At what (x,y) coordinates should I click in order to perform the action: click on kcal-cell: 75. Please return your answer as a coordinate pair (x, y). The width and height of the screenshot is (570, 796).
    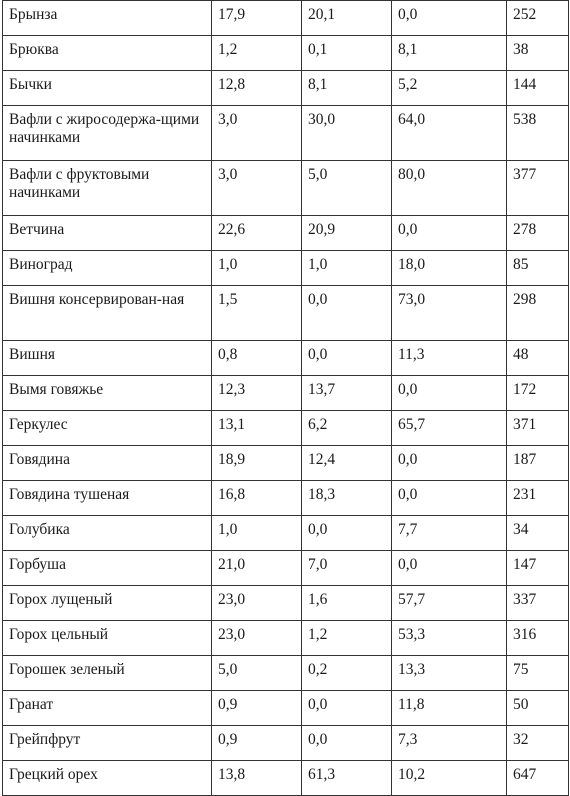
    Looking at the image, I should click on (537, 673).